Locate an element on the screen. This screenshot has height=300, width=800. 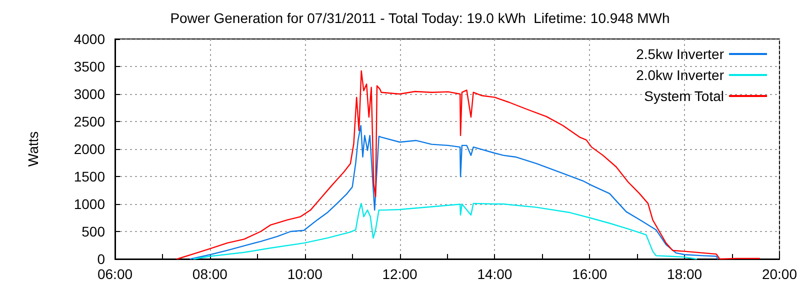
y-tick-label: 3000 is located at coordinates (90, 94).